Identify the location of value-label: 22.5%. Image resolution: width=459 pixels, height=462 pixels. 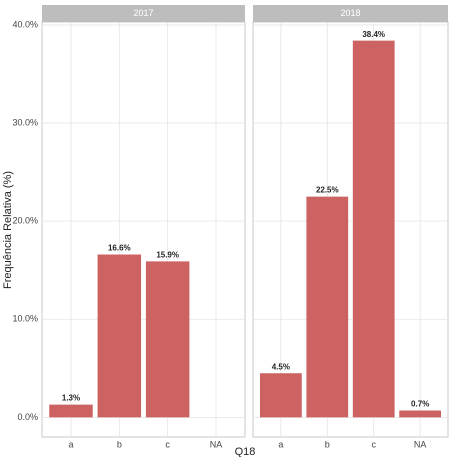
(327, 190).